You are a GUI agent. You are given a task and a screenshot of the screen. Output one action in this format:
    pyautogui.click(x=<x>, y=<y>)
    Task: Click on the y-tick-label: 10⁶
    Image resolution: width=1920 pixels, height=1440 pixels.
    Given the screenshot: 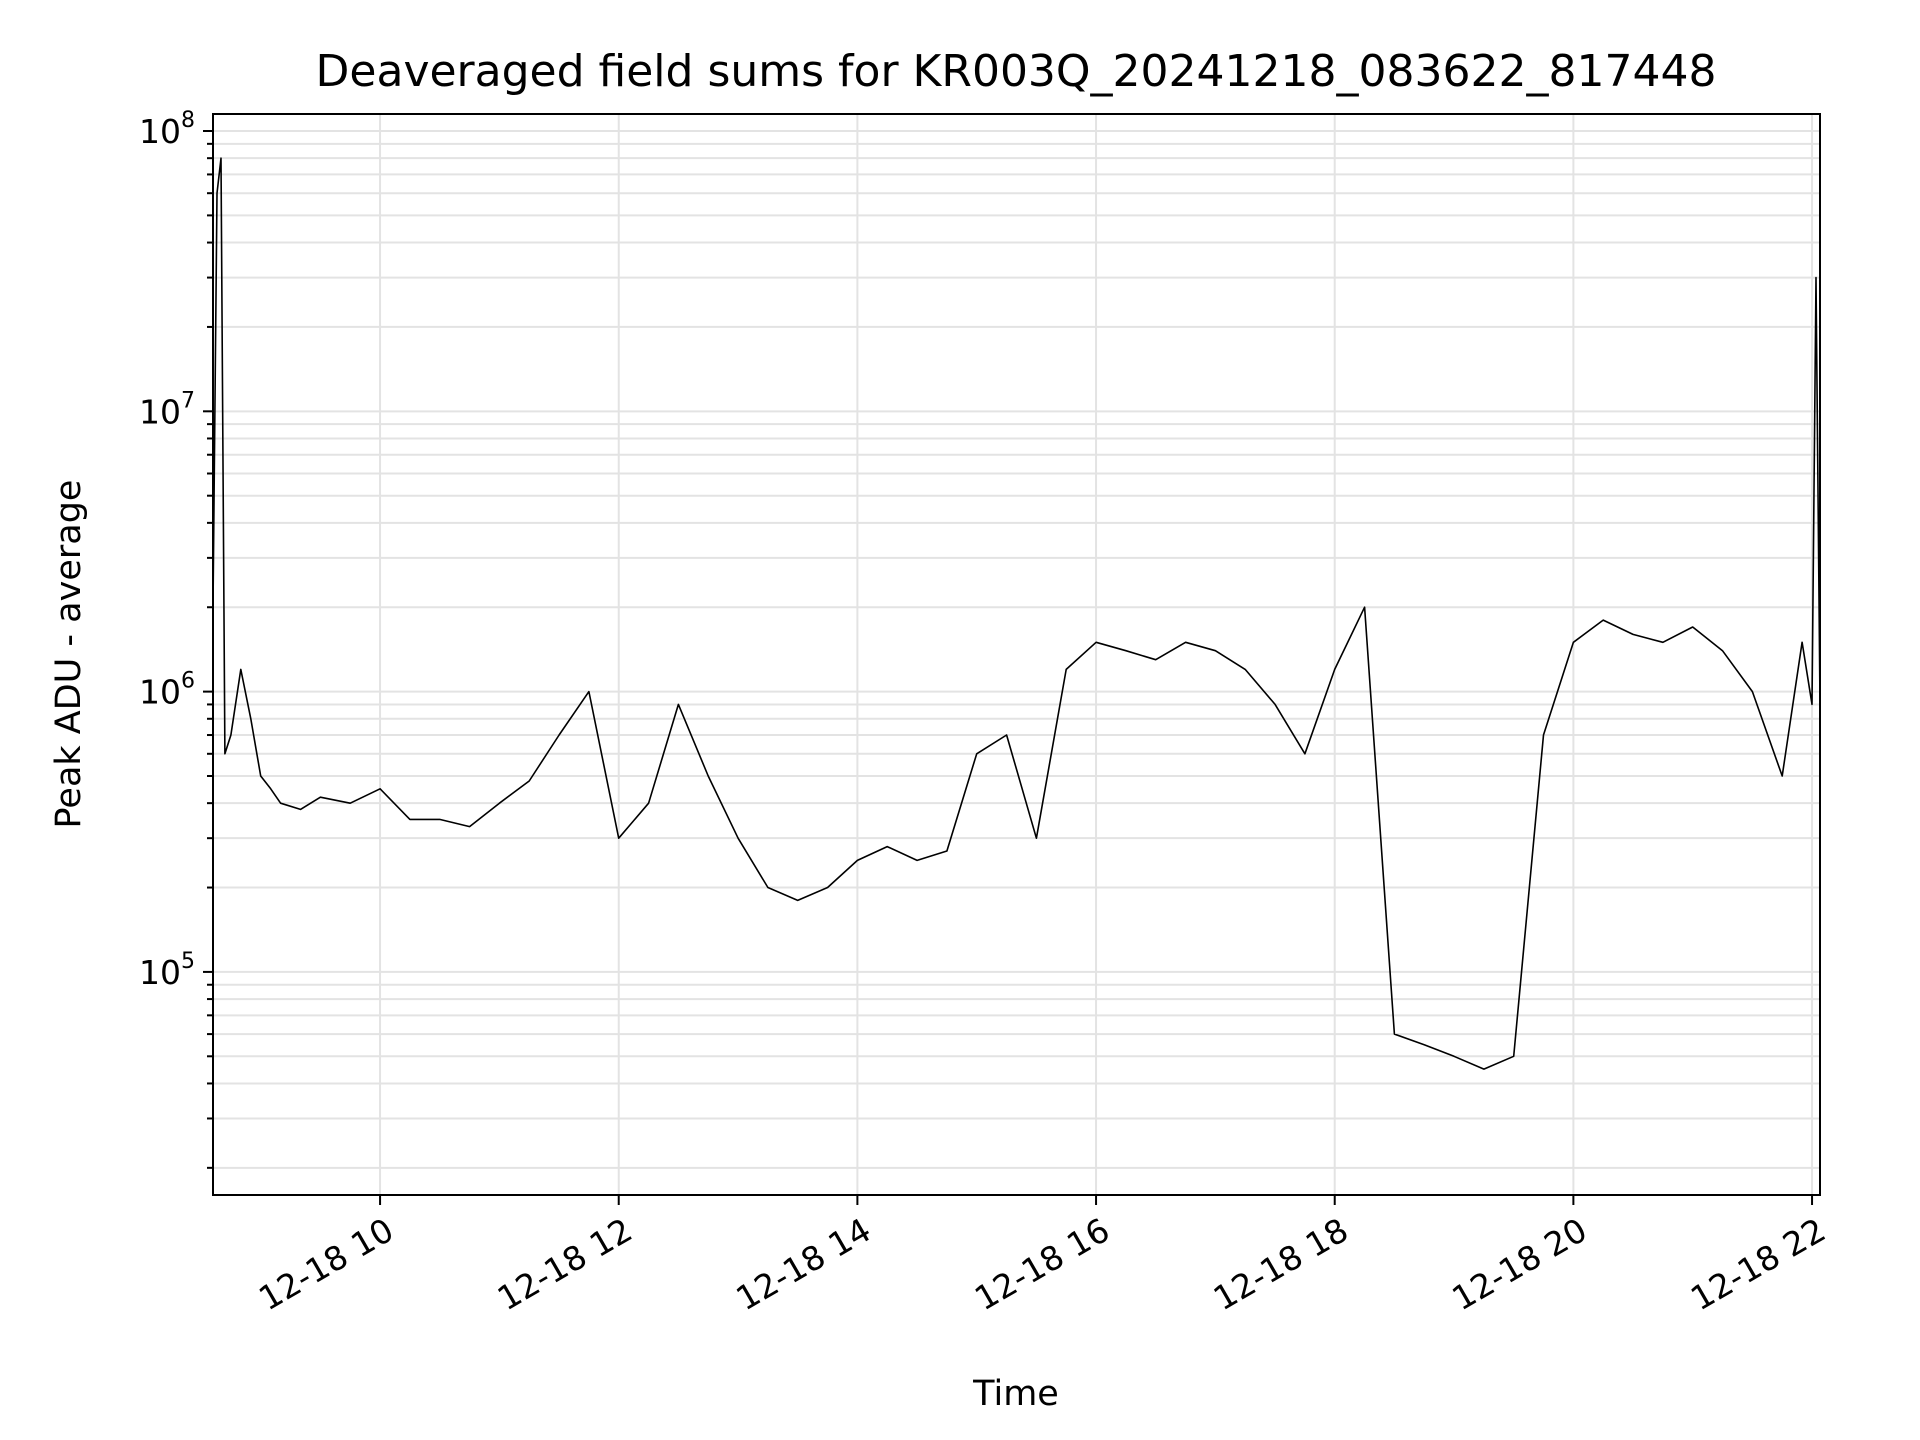 What is the action you would take?
    pyautogui.click(x=167, y=690)
    